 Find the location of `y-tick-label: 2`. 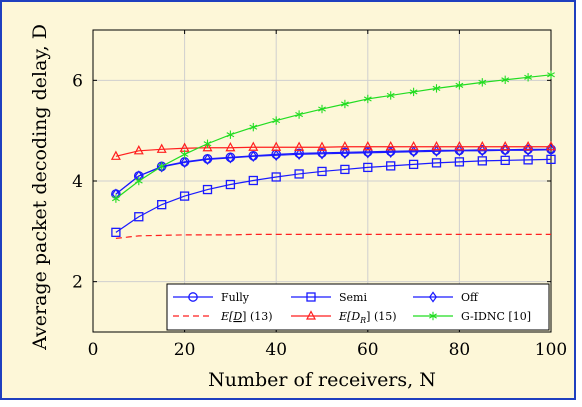

y-tick-label: 2 is located at coordinates (77, 283).